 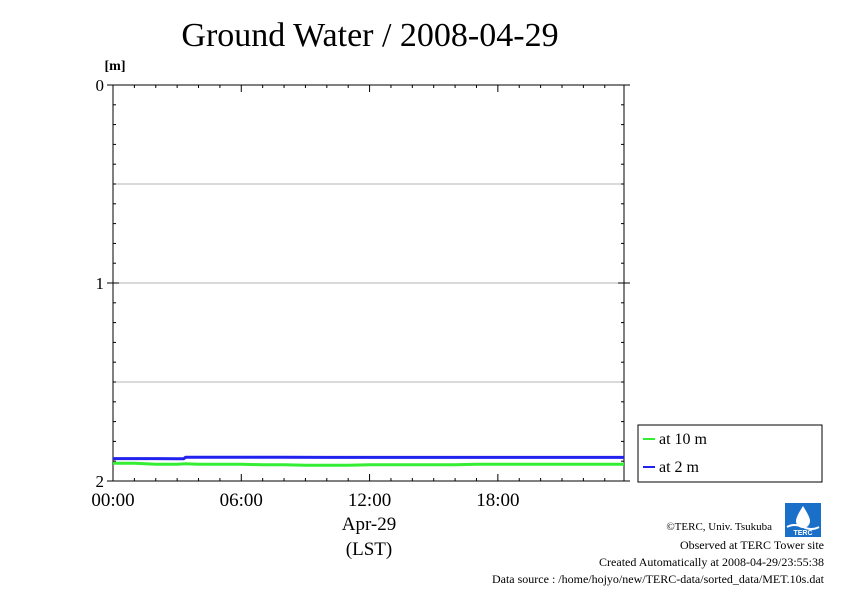 I want to click on x-tick-label: 06:00, so click(x=241, y=500).